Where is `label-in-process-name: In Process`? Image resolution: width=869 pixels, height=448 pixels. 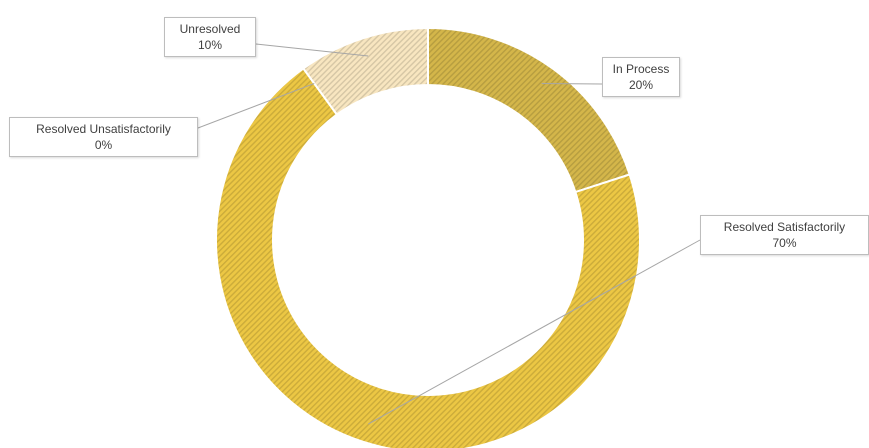 label-in-process-name: In Process is located at coordinates (641, 69).